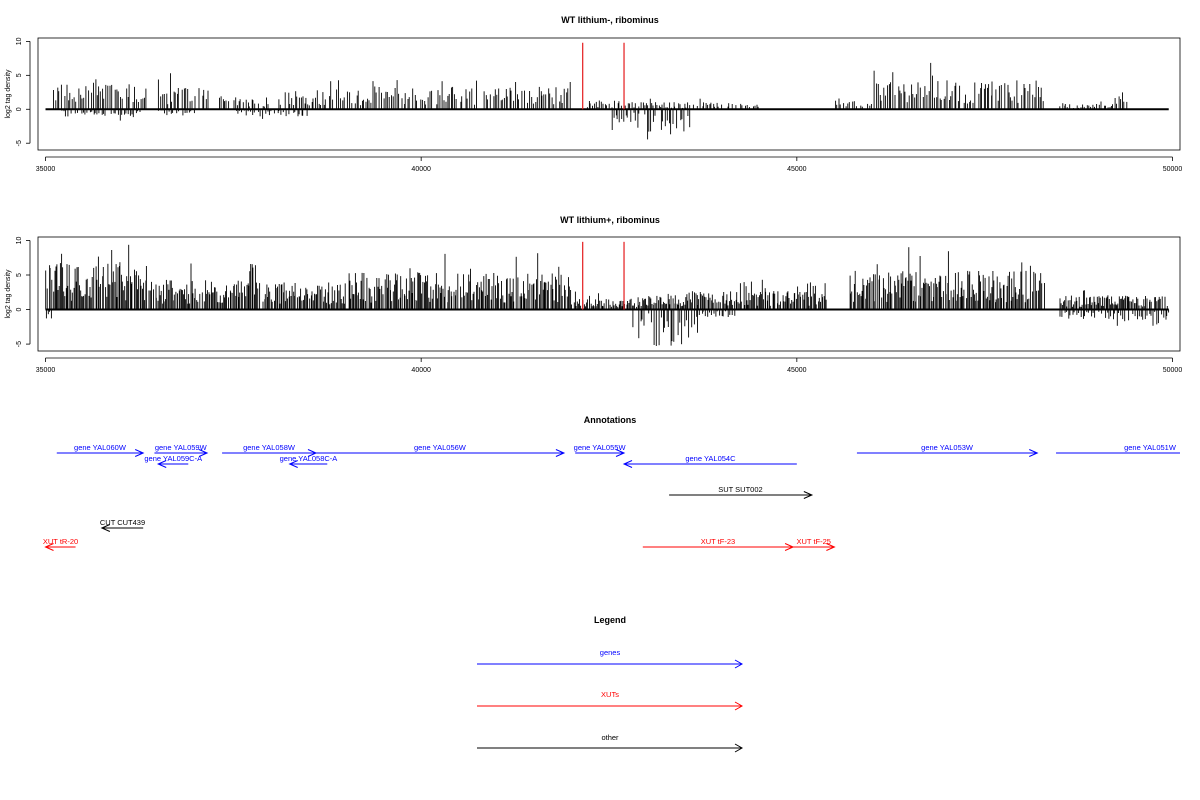  I want to click on feature-label: gene YAL059W, so click(181, 447).